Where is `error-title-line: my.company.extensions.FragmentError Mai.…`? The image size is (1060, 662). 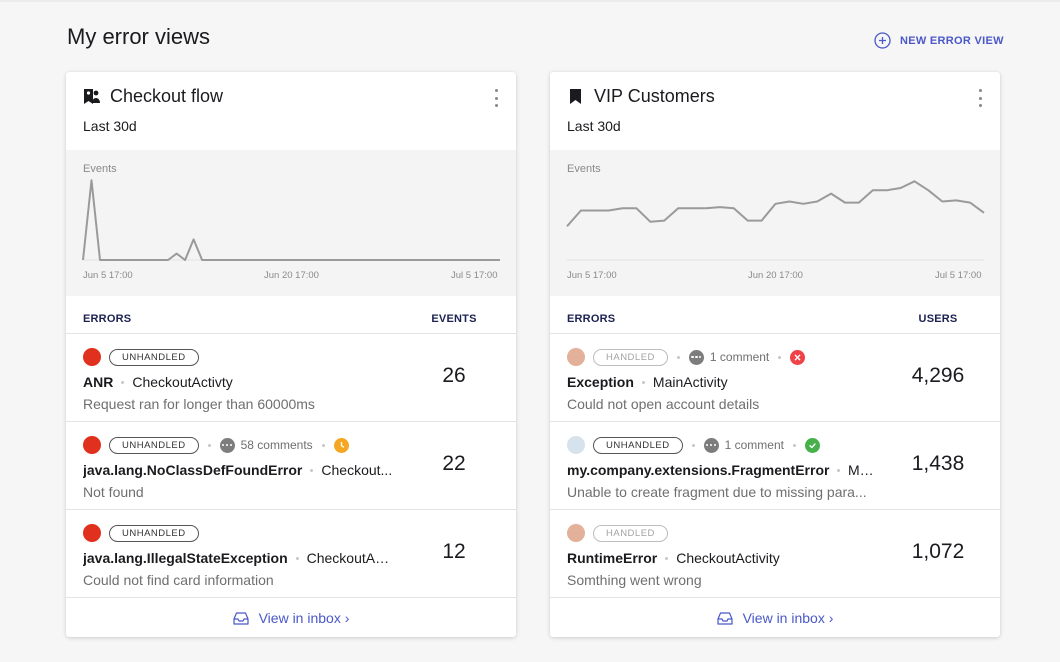
error-title-line: my.company.extensions.FragmentError Mai.… is located at coordinates (722, 470).